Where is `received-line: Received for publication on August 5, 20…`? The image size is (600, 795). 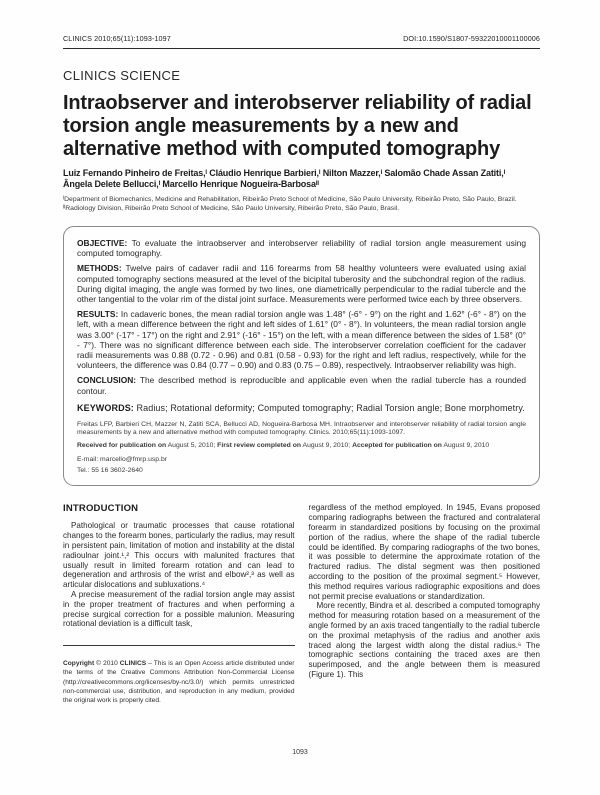 received-line: Received for publication on August 5, 20… is located at coordinates (301, 446).